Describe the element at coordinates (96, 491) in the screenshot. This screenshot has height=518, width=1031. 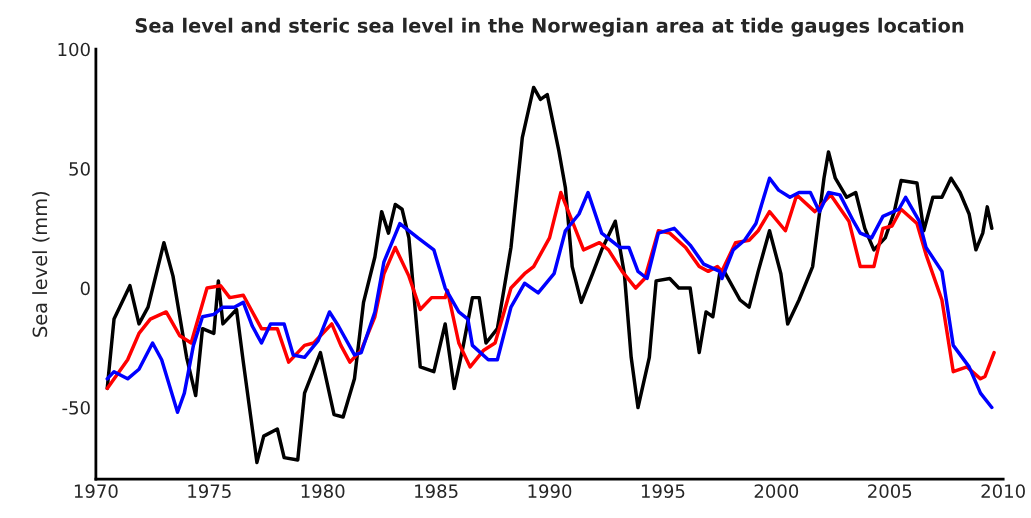
I see `x-tick-label: 1970` at that location.